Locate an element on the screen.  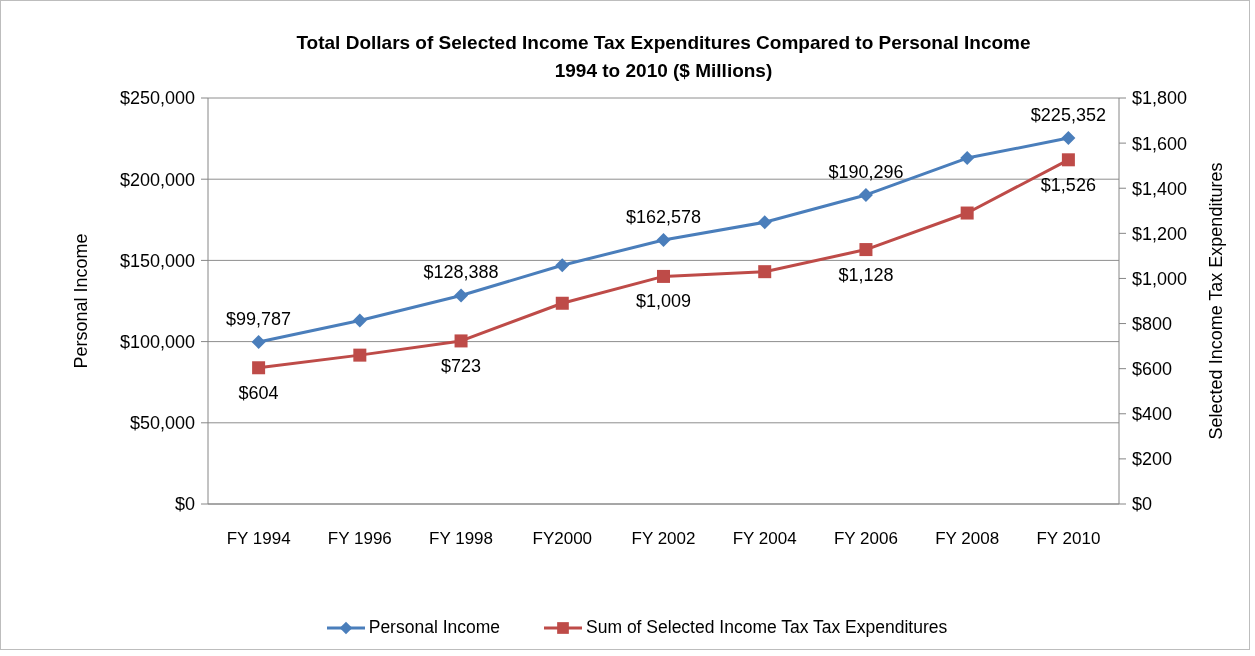
x-tick-label: FY 2004 is located at coordinates (764, 539).